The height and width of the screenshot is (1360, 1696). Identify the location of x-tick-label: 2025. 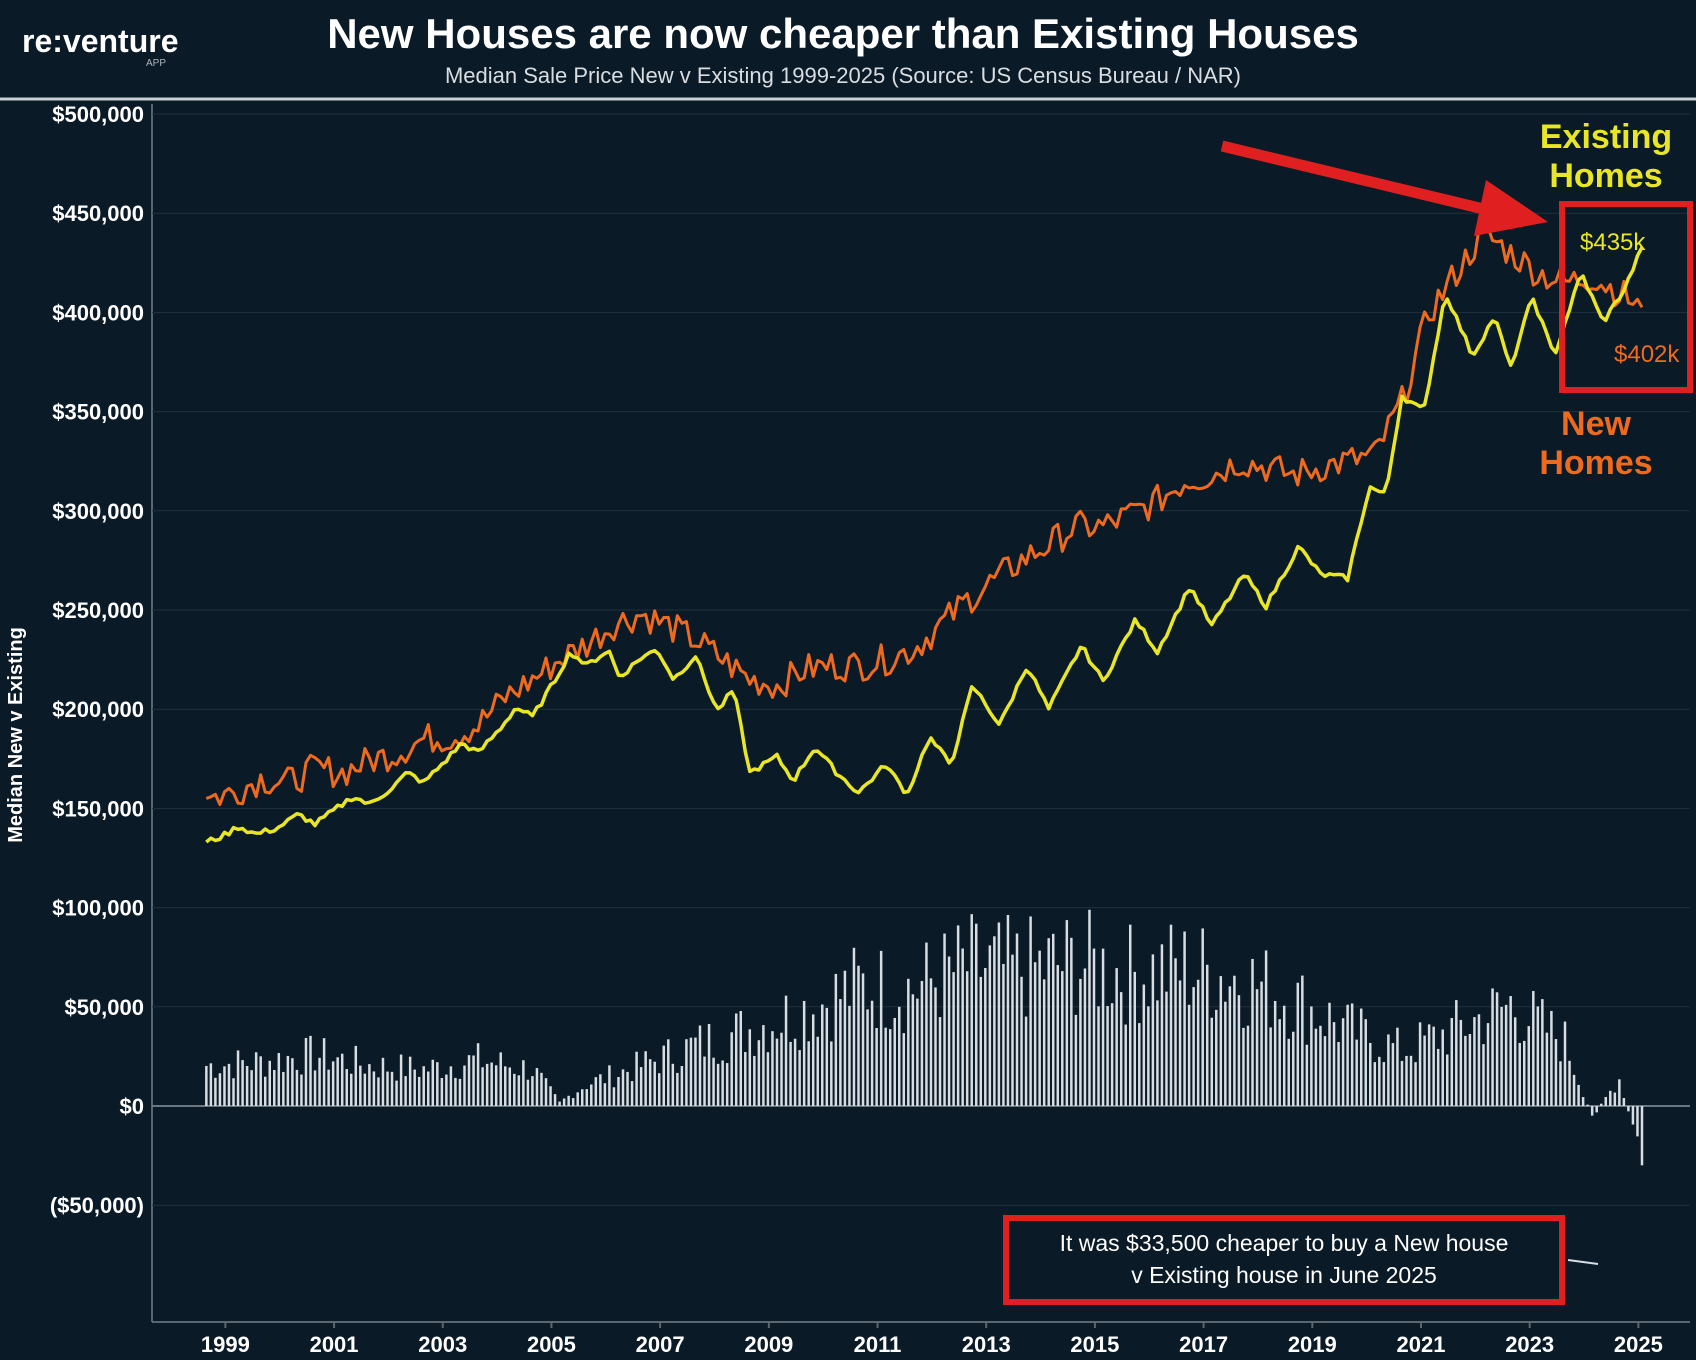
(1638, 1344).